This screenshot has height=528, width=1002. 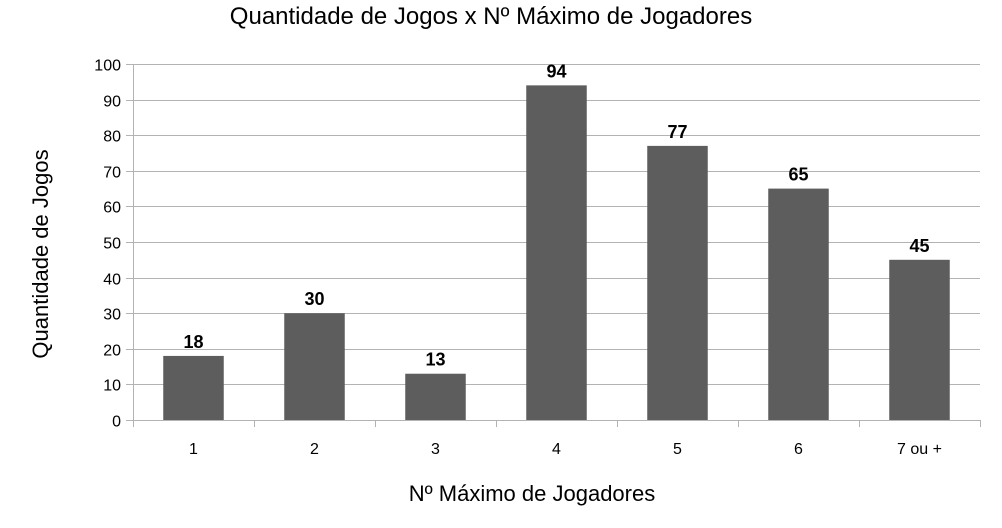 I want to click on data-label: 18, so click(x=193, y=342).